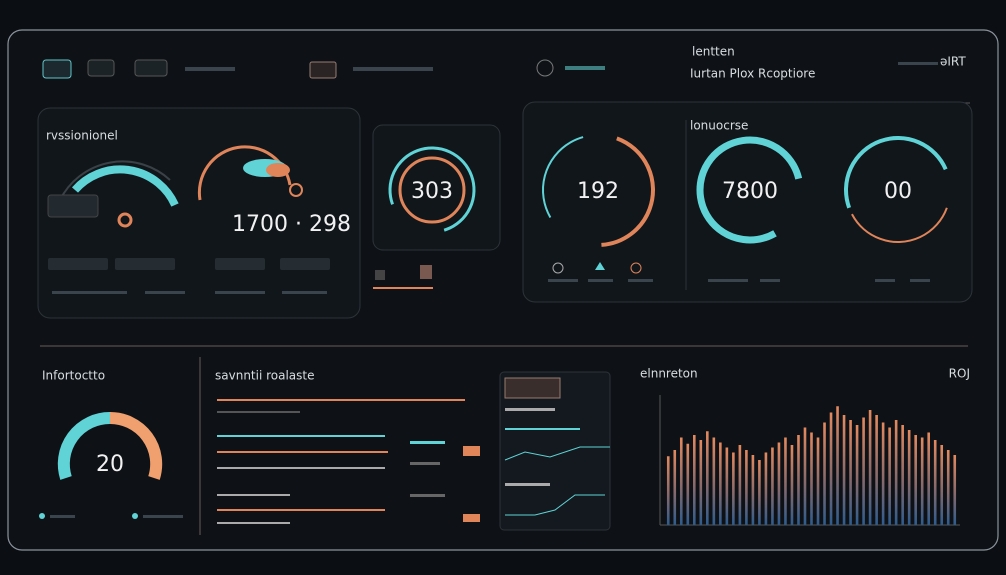 The height and width of the screenshot is (575, 1006). Describe the element at coordinates (432, 191) in the screenshot. I see `gauge-value: 303` at that location.